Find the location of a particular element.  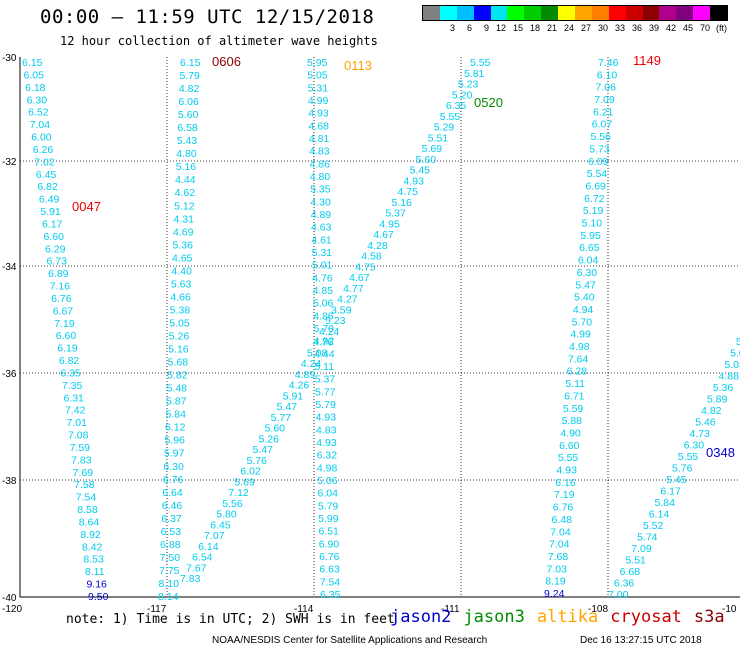

swh-value: 6.07 is located at coordinates (602, 125).